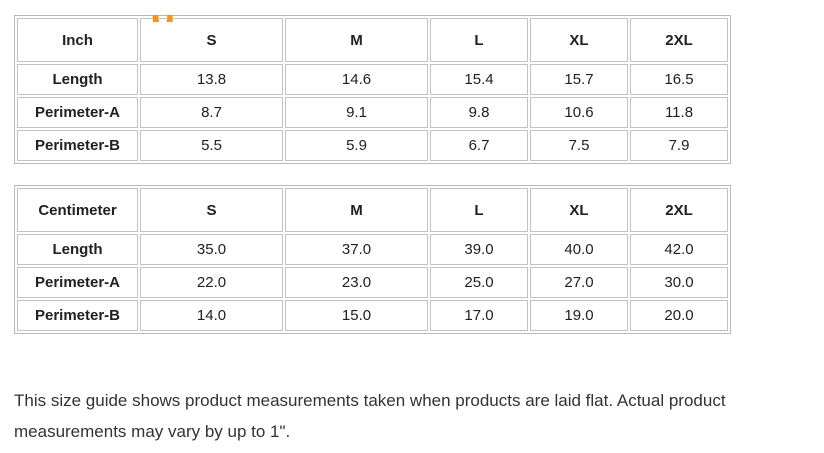 This screenshot has height=453, width=824. What do you see at coordinates (77, 40) in the screenshot?
I see `unit-header-cell: Inch` at bounding box center [77, 40].